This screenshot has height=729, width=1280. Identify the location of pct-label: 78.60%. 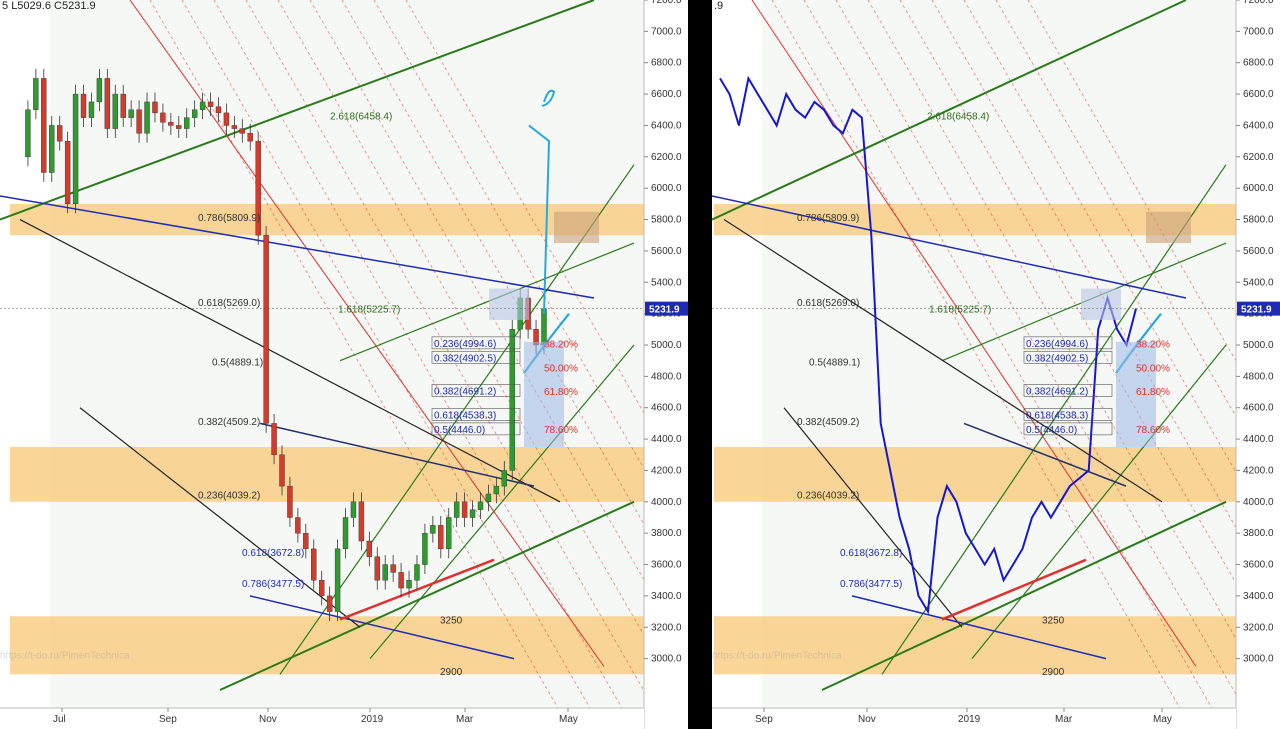
(561, 430).